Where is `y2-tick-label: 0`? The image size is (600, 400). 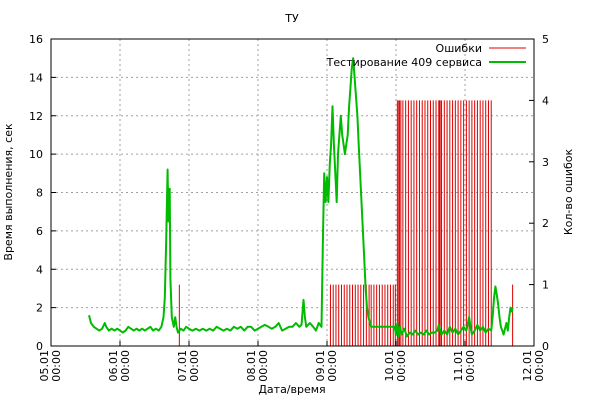
y2-tick-label: 0 is located at coordinates (545, 346).